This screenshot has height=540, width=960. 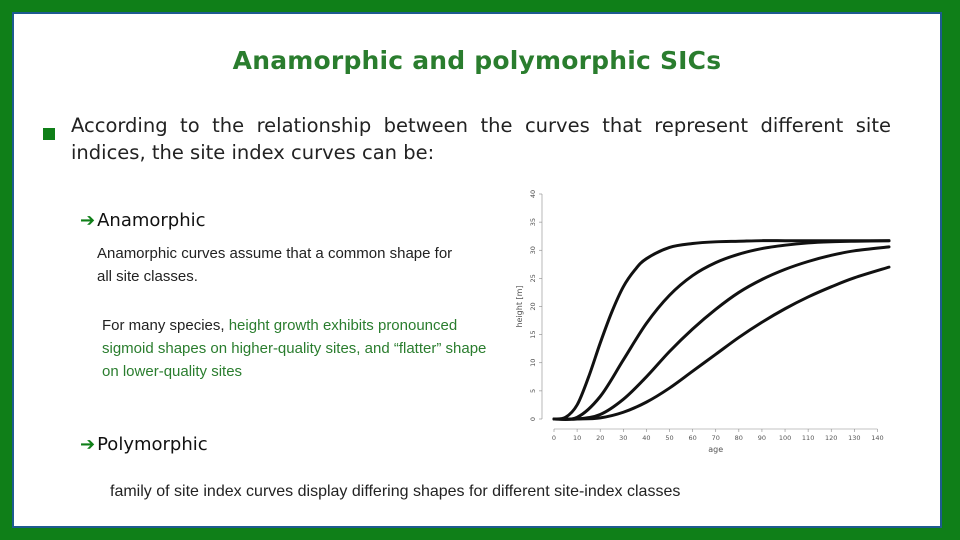 What do you see at coordinates (49, 134) in the screenshot?
I see `square-bullet-icon` at bounding box center [49, 134].